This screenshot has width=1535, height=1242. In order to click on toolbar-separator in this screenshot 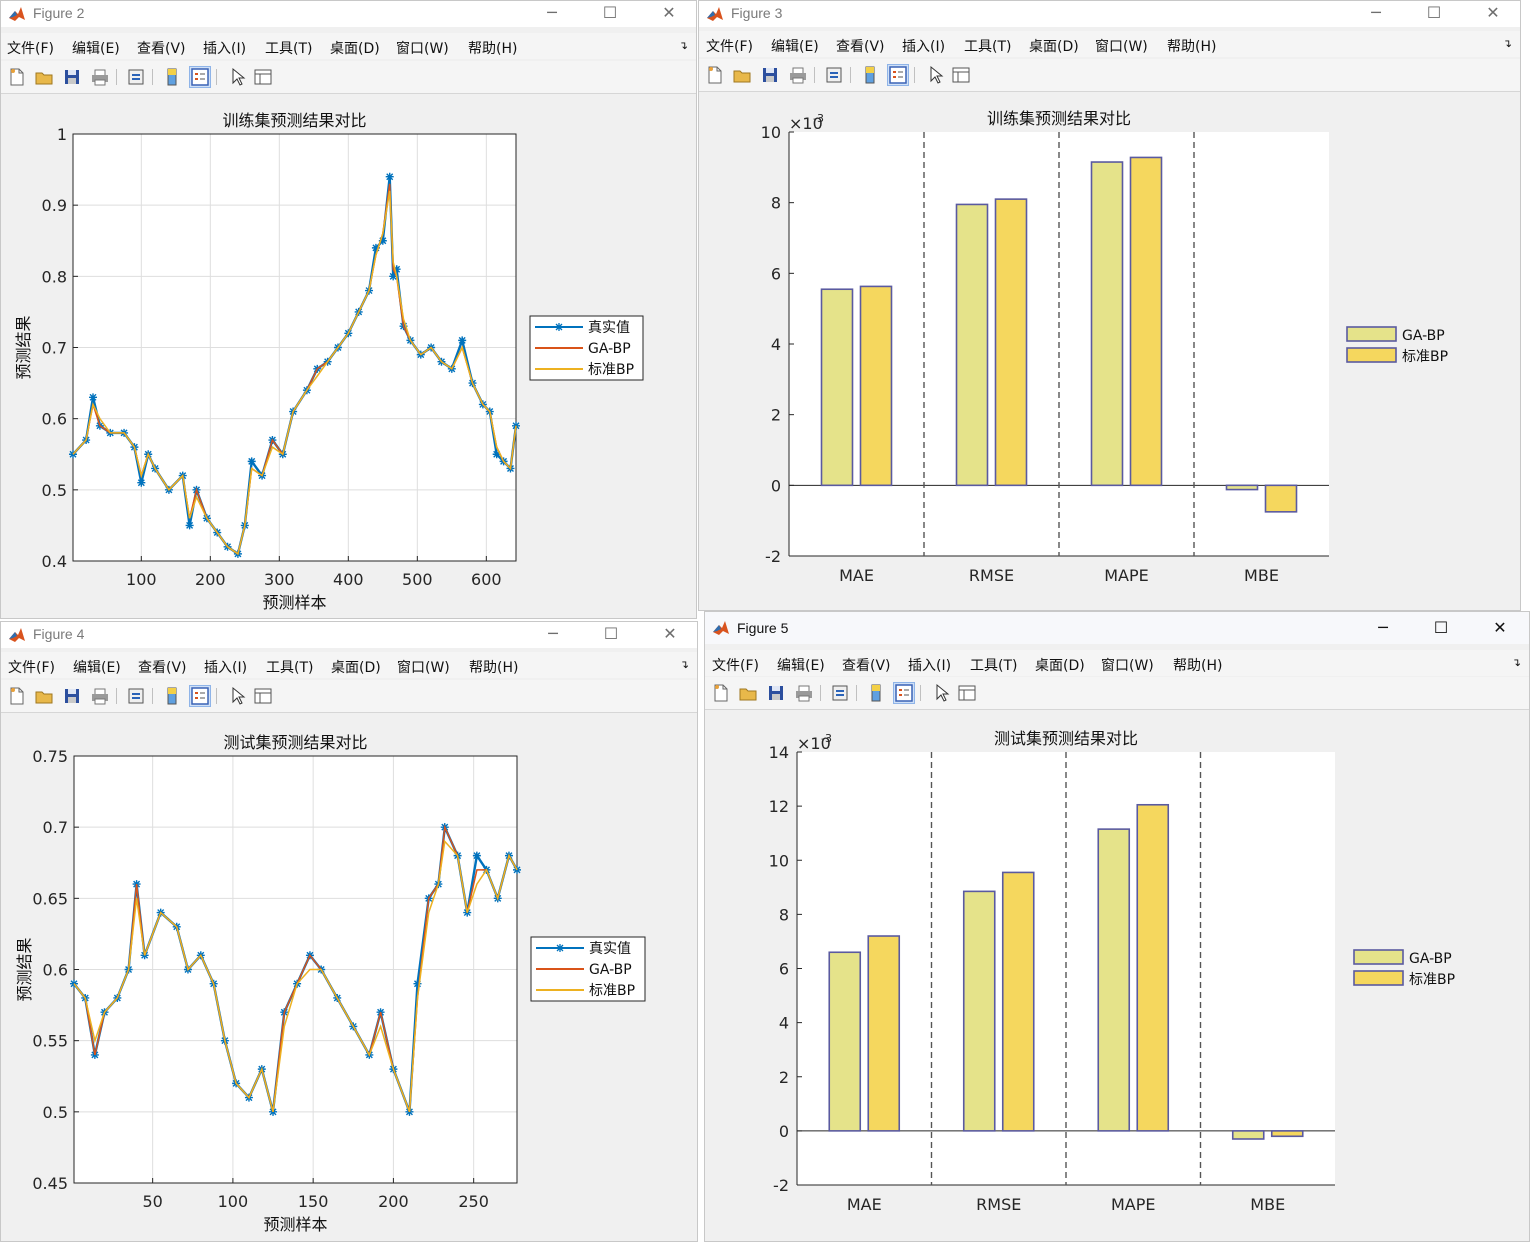, I will do `click(152, 77)`.